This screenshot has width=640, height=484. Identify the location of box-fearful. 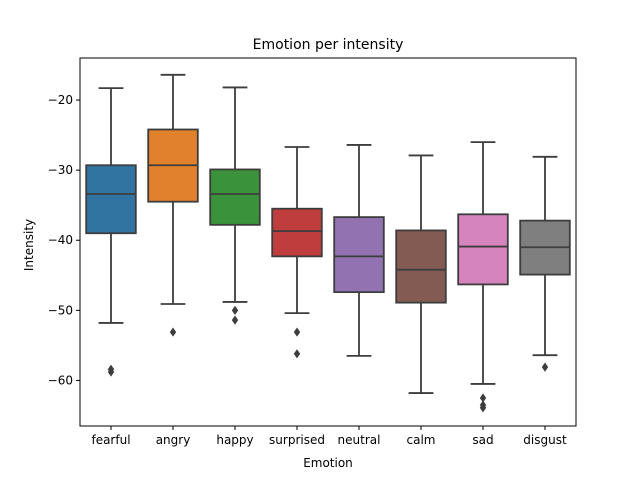
(111, 199).